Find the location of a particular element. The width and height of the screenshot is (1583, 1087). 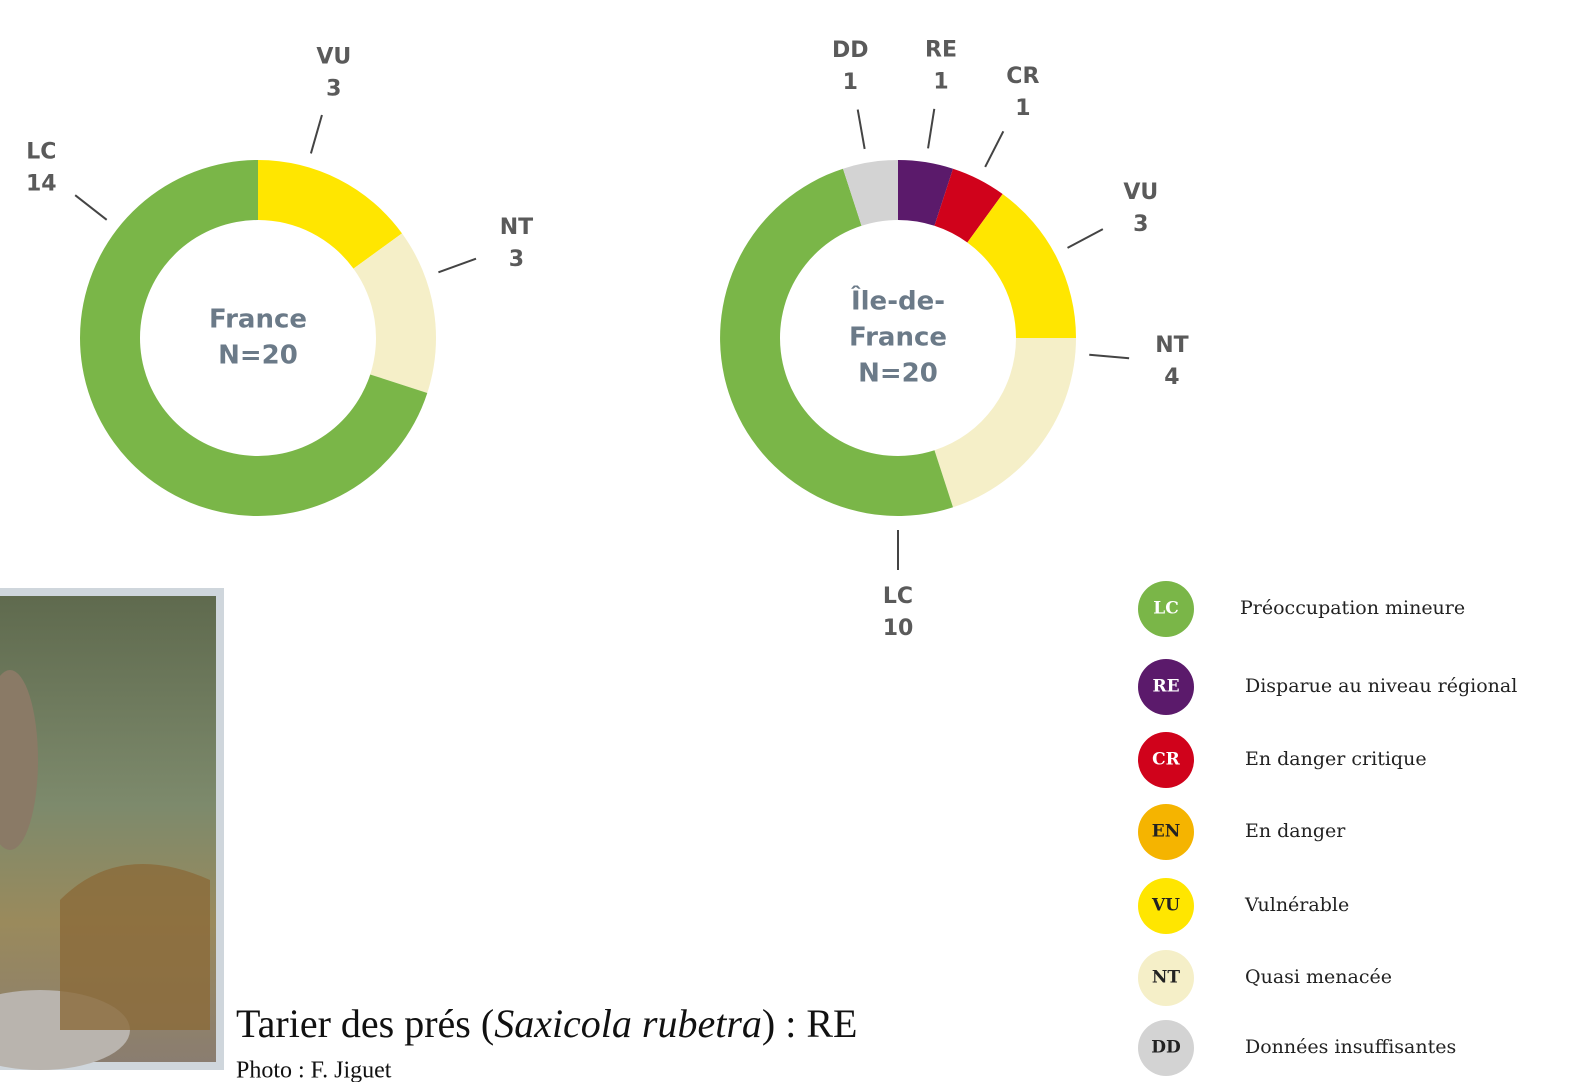

legend-label: Données insuffisantes is located at coordinates (1350, 1047).